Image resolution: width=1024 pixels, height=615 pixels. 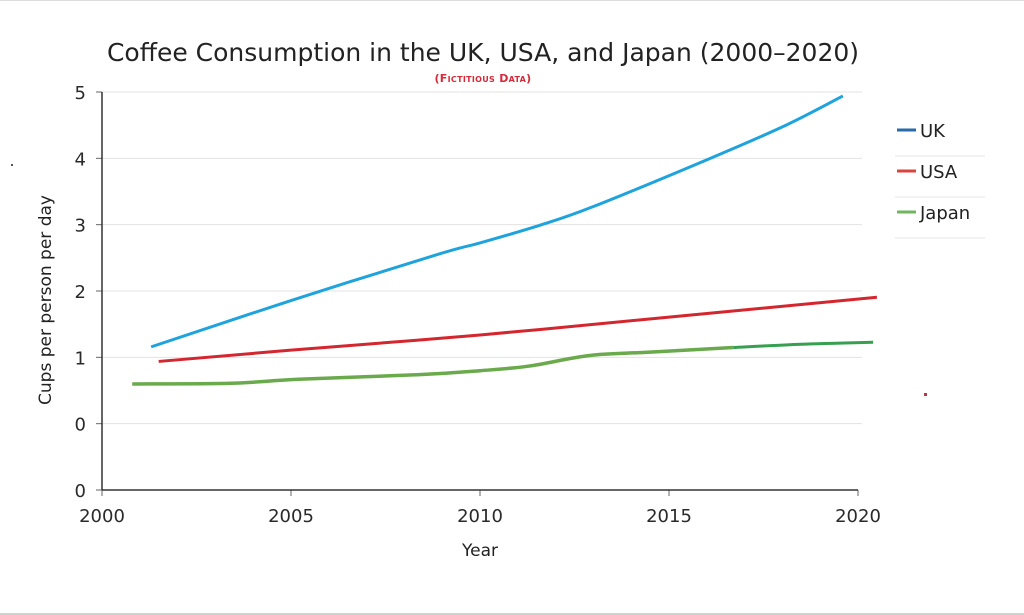 I want to click on x-tick-label: 2020, so click(x=858, y=516).